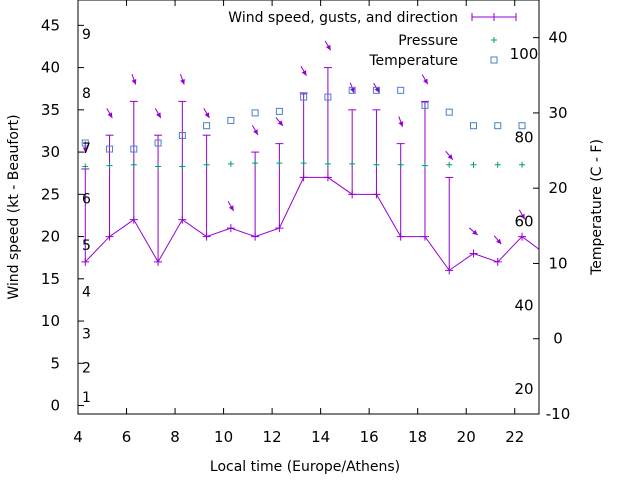 This screenshot has height=480, width=640. I want to click on y-tick-label: 25, so click(50, 194).